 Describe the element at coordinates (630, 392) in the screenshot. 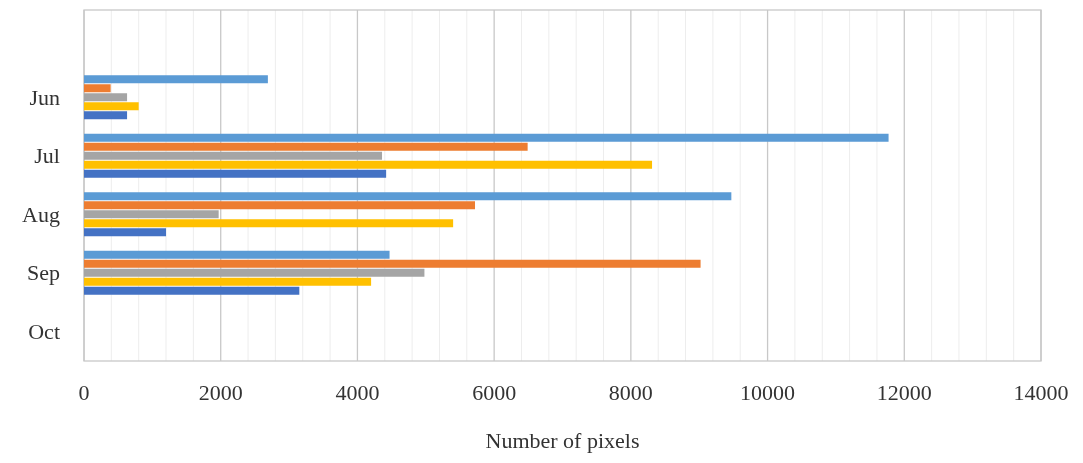

I see `x-tick-label: 8000` at that location.